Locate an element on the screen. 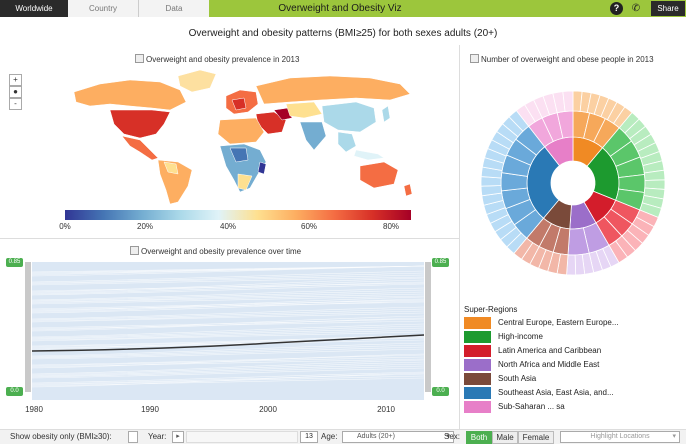 The image size is (686, 444). sunburst-chart is located at coordinates (573, 183).